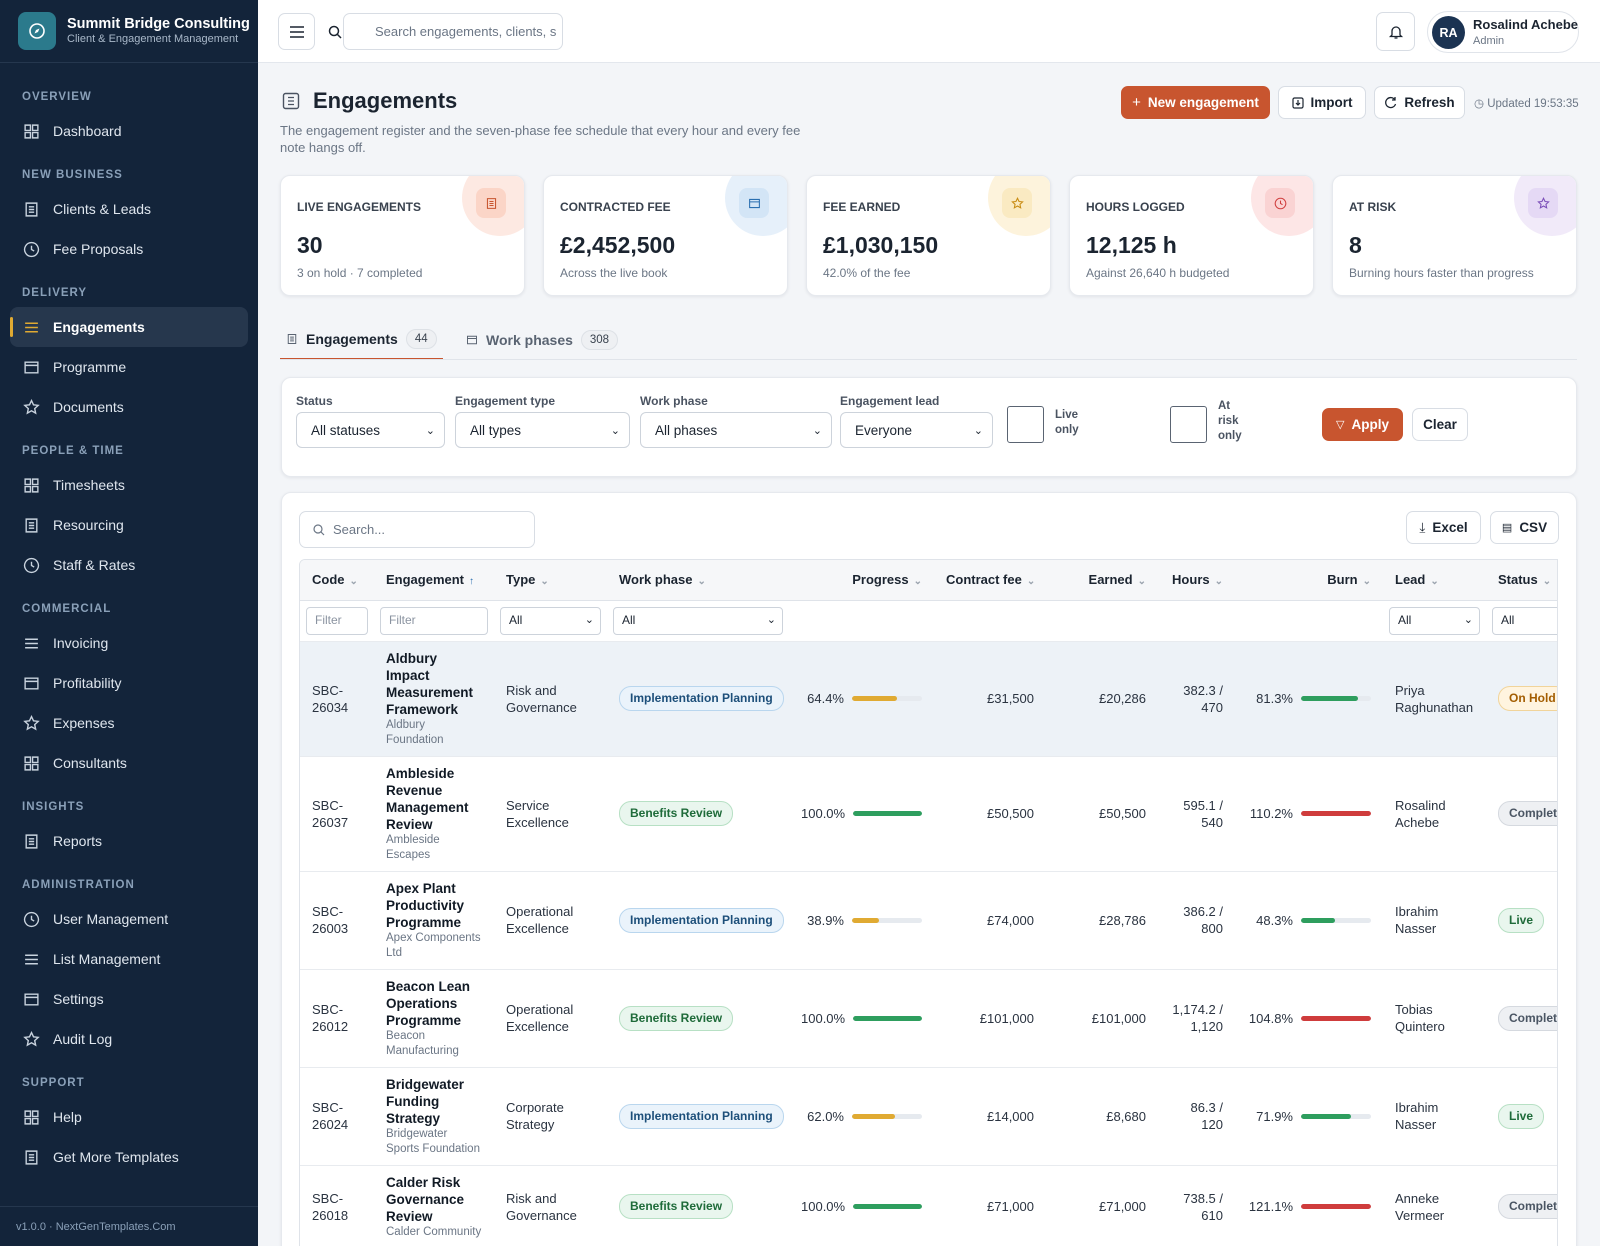 Image resolution: width=1600 pixels, height=1246 pixels. I want to click on stat-icon, so click(1017, 203).